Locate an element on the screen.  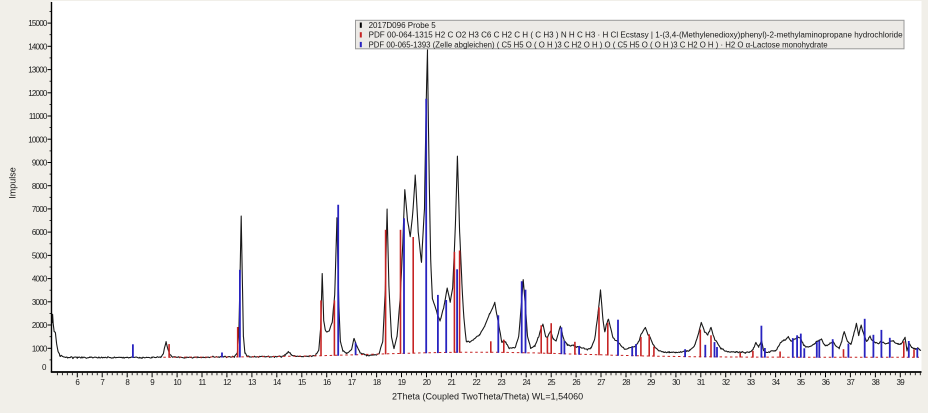
svg-text: 24 is located at coordinates (526, 382).